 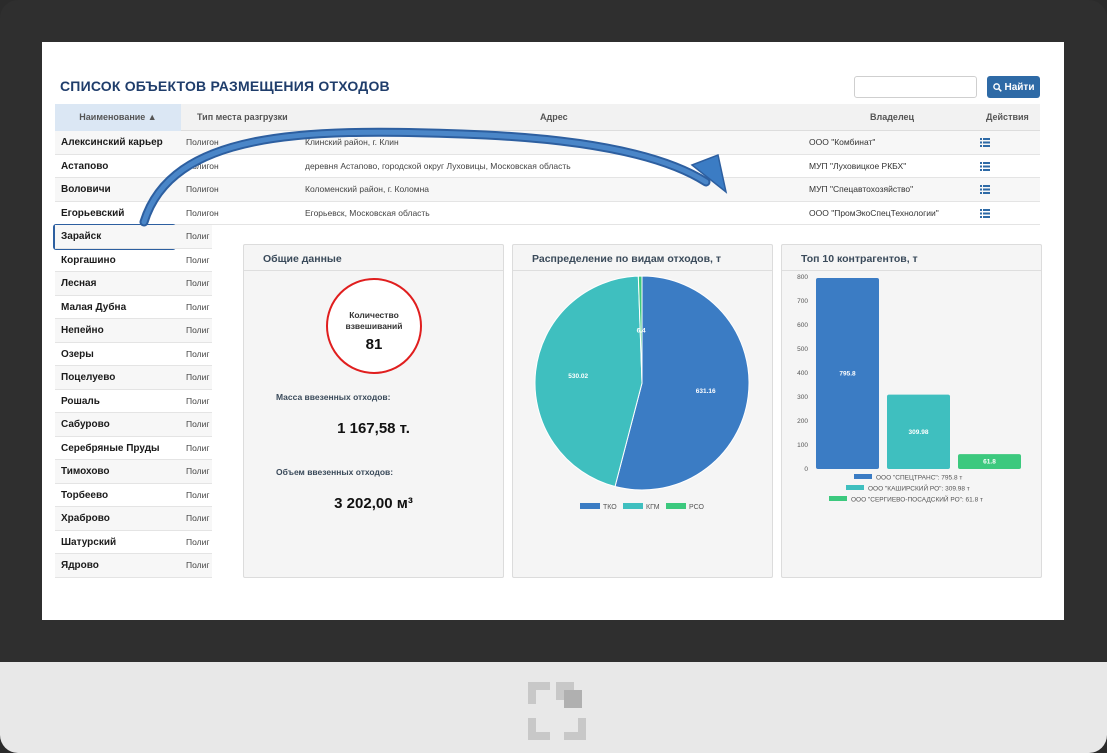 I want to click on table-row: Зарайск Полиг, so click(x=133, y=237).